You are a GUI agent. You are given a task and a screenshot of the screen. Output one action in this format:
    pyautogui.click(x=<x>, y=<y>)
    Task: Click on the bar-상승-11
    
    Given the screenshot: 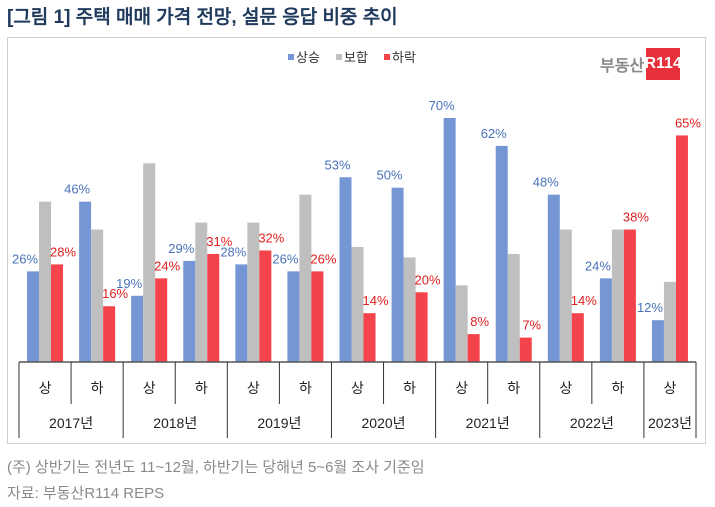 What is the action you would take?
    pyautogui.click(x=605, y=320)
    